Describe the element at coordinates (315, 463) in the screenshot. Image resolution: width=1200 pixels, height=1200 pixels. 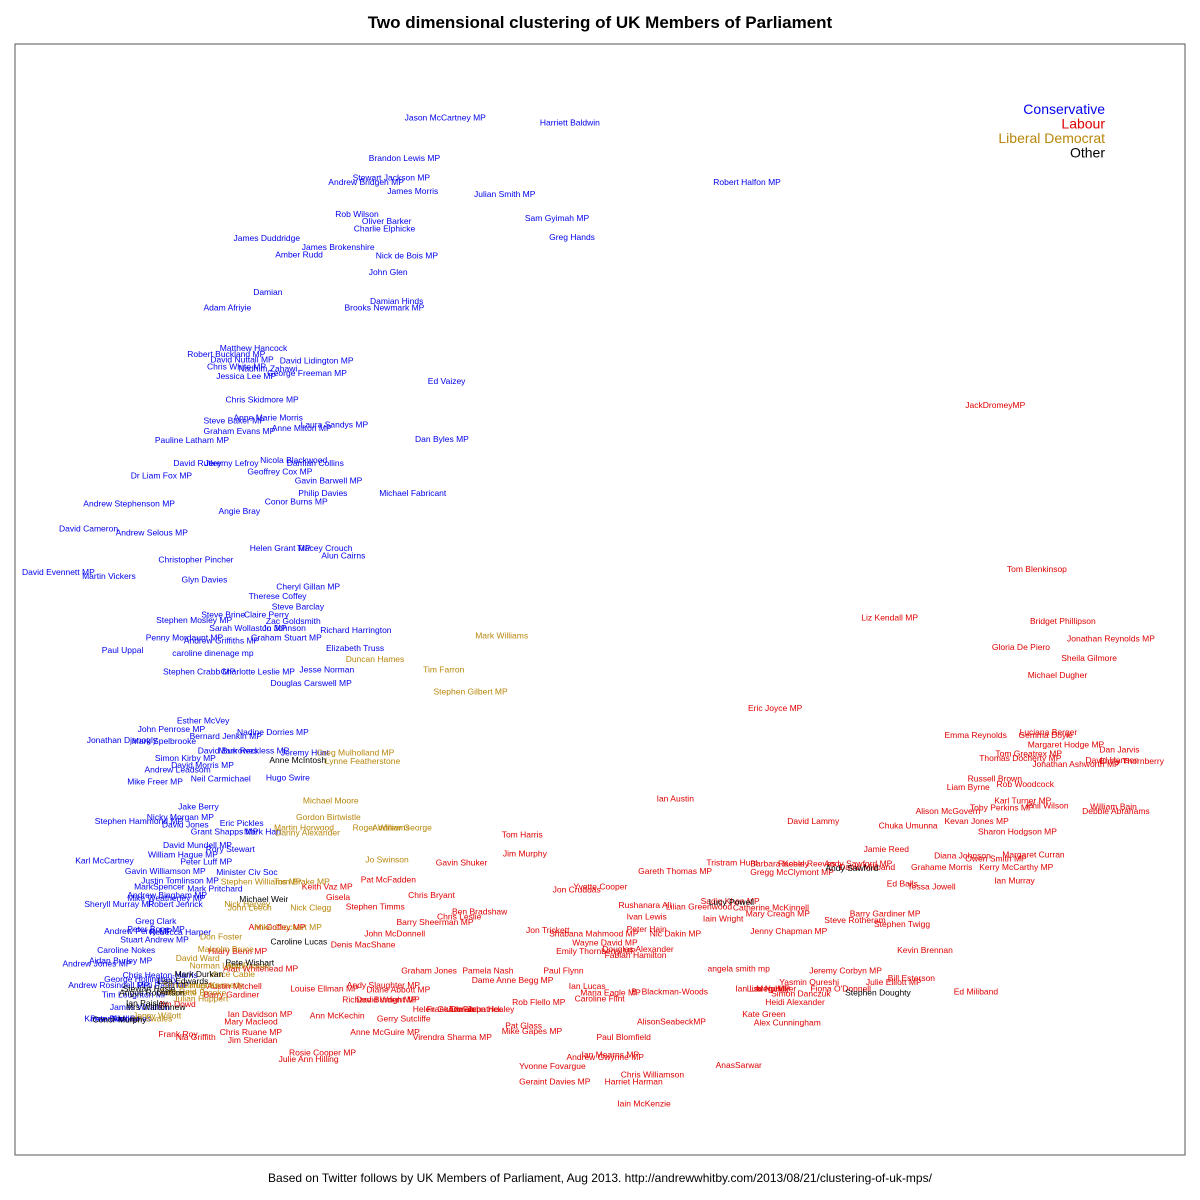
I see `mp-label: Damian Collins` at that location.